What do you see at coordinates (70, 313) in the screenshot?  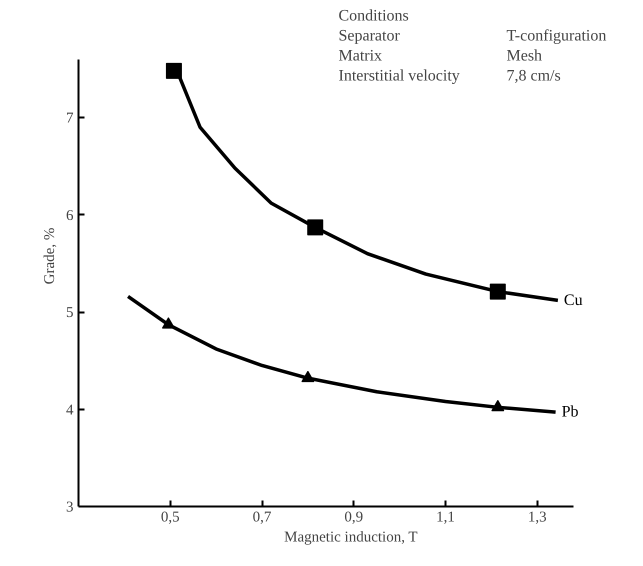 I see `y-tick-label: 5` at bounding box center [70, 313].